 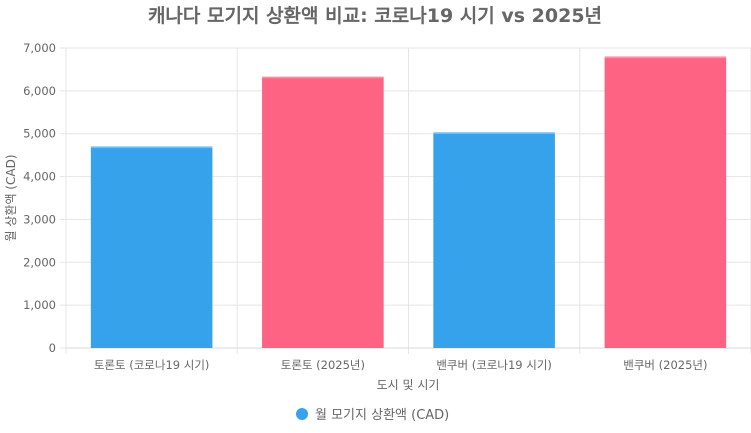 What do you see at coordinates (11, 198) in the screenshot?
I see `y-axis-title: 월 상환액 (CAD)` at bounding box center [11, 198].